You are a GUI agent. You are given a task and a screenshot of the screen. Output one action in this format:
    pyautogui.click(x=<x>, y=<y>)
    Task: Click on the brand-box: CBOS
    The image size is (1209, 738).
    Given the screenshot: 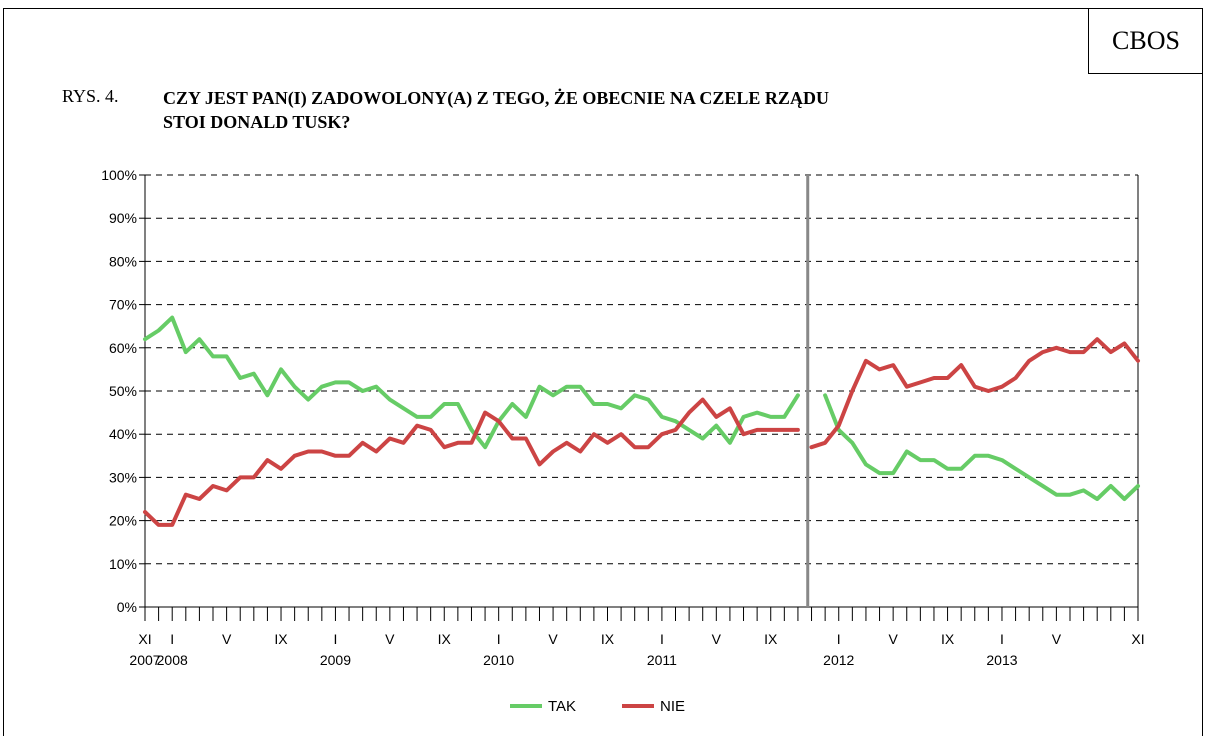 What is the action you would take?
    pyautogui.click(x=1145, y=41)
    